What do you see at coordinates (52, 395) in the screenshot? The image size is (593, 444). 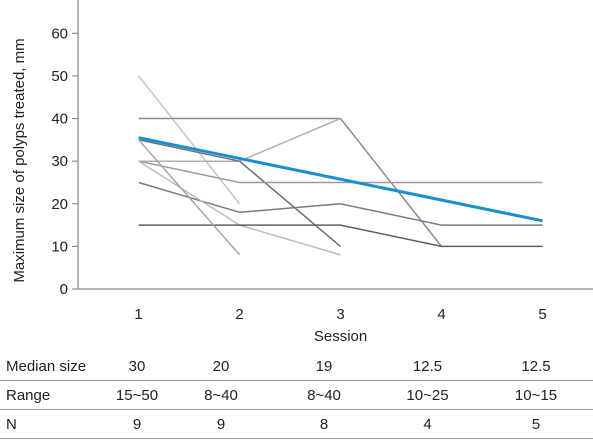 I see `row-label-range: Range` at bounding box center [52, 395].